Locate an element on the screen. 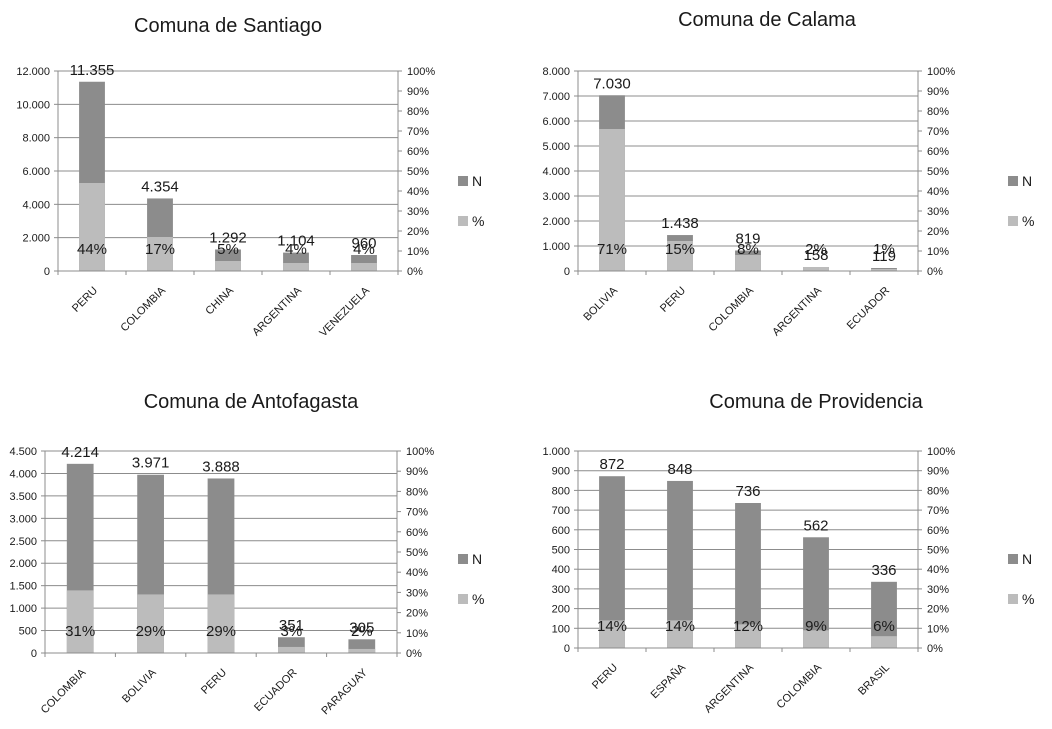  y-tick-label: 100 is located at coordinates (561, 629).